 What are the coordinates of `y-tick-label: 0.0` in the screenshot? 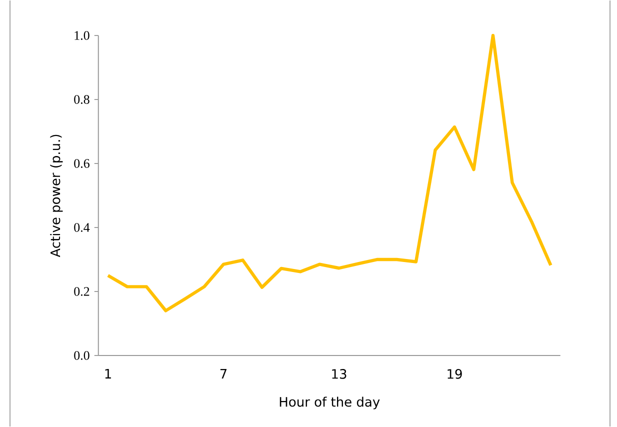 It's located at (82, 355).